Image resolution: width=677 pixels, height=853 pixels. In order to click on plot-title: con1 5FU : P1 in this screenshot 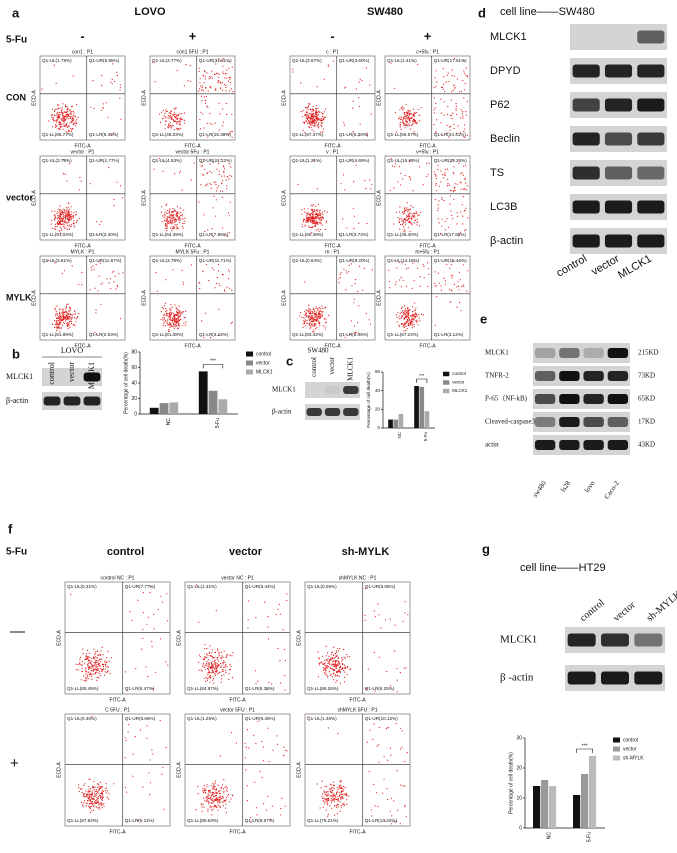, I will do `click(193, 52)`.